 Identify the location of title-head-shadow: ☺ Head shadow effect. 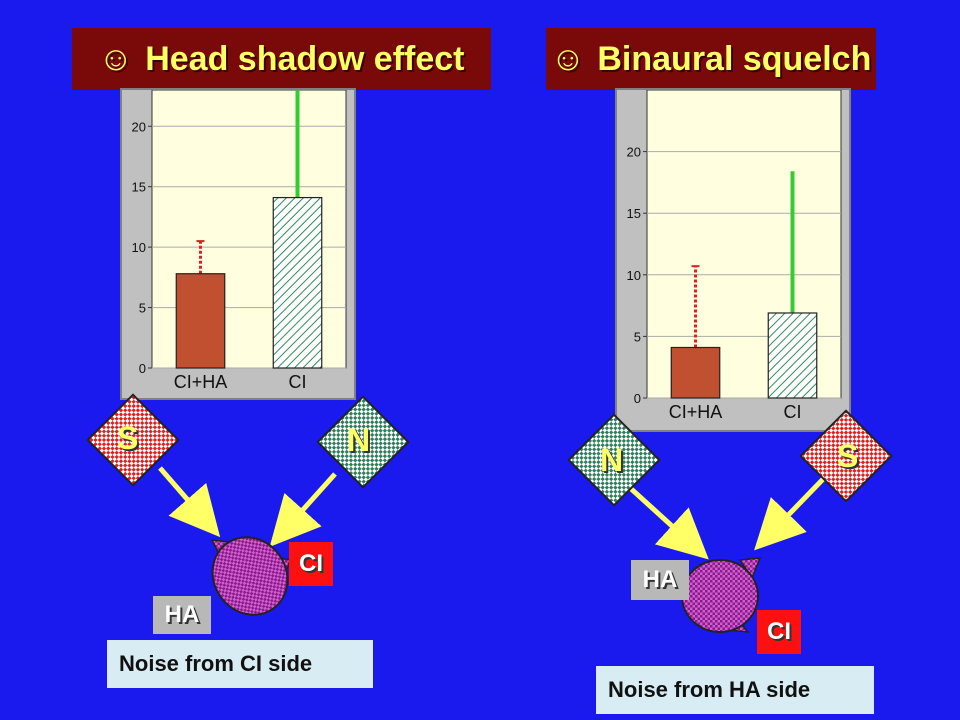
(281, 59).